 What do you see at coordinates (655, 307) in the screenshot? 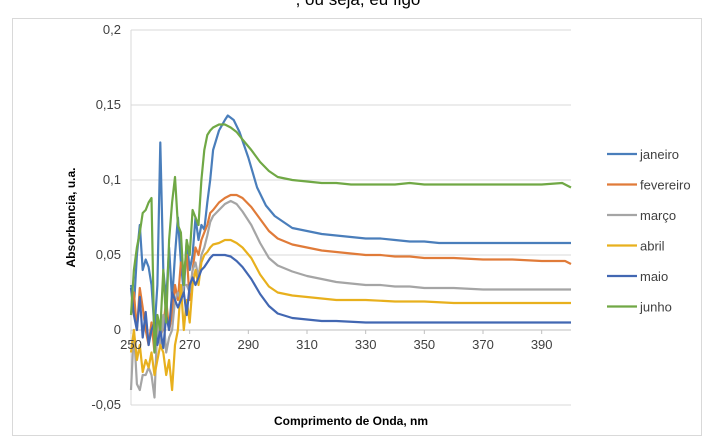
I see `legend-entry: junho` at bounding box center [655, 307].